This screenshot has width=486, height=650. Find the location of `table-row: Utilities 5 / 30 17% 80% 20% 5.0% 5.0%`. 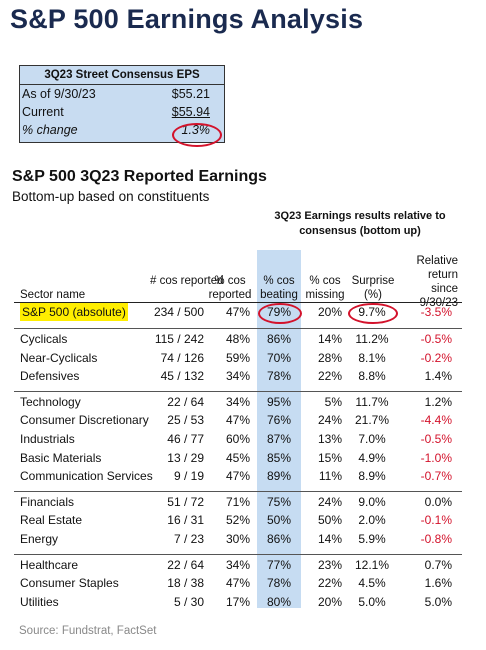

table-row: Utilities 5 / 30 17% 80% 20% 5.0% 5.0% is located at coordinates (243, 602).